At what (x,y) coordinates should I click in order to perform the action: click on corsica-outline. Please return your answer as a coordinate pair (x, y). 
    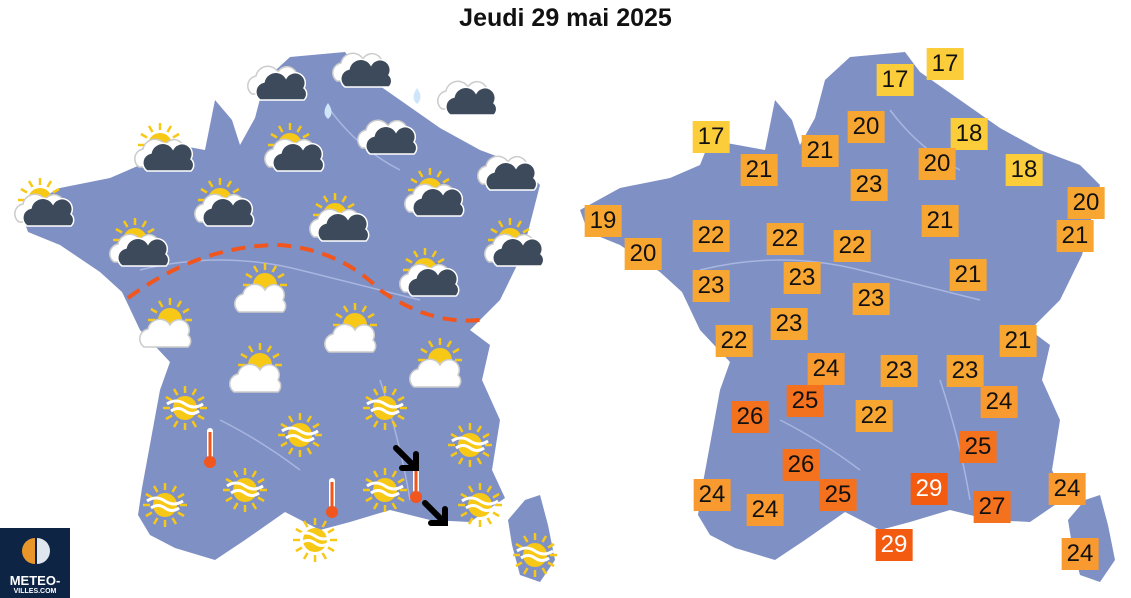
    Looking at the image, I should click on (531, 538).